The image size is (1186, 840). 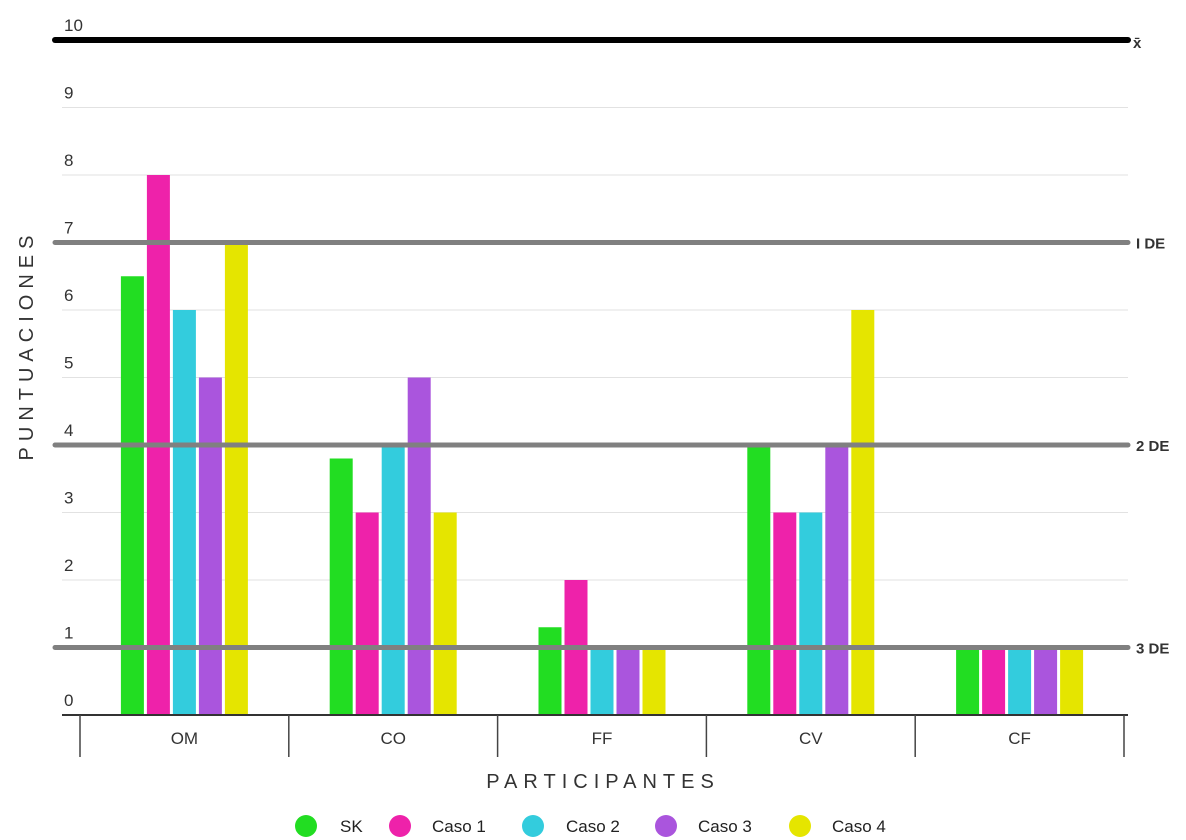 I want to click on x-axis: OM CO FF CV CF, so click(x=595, y=735).